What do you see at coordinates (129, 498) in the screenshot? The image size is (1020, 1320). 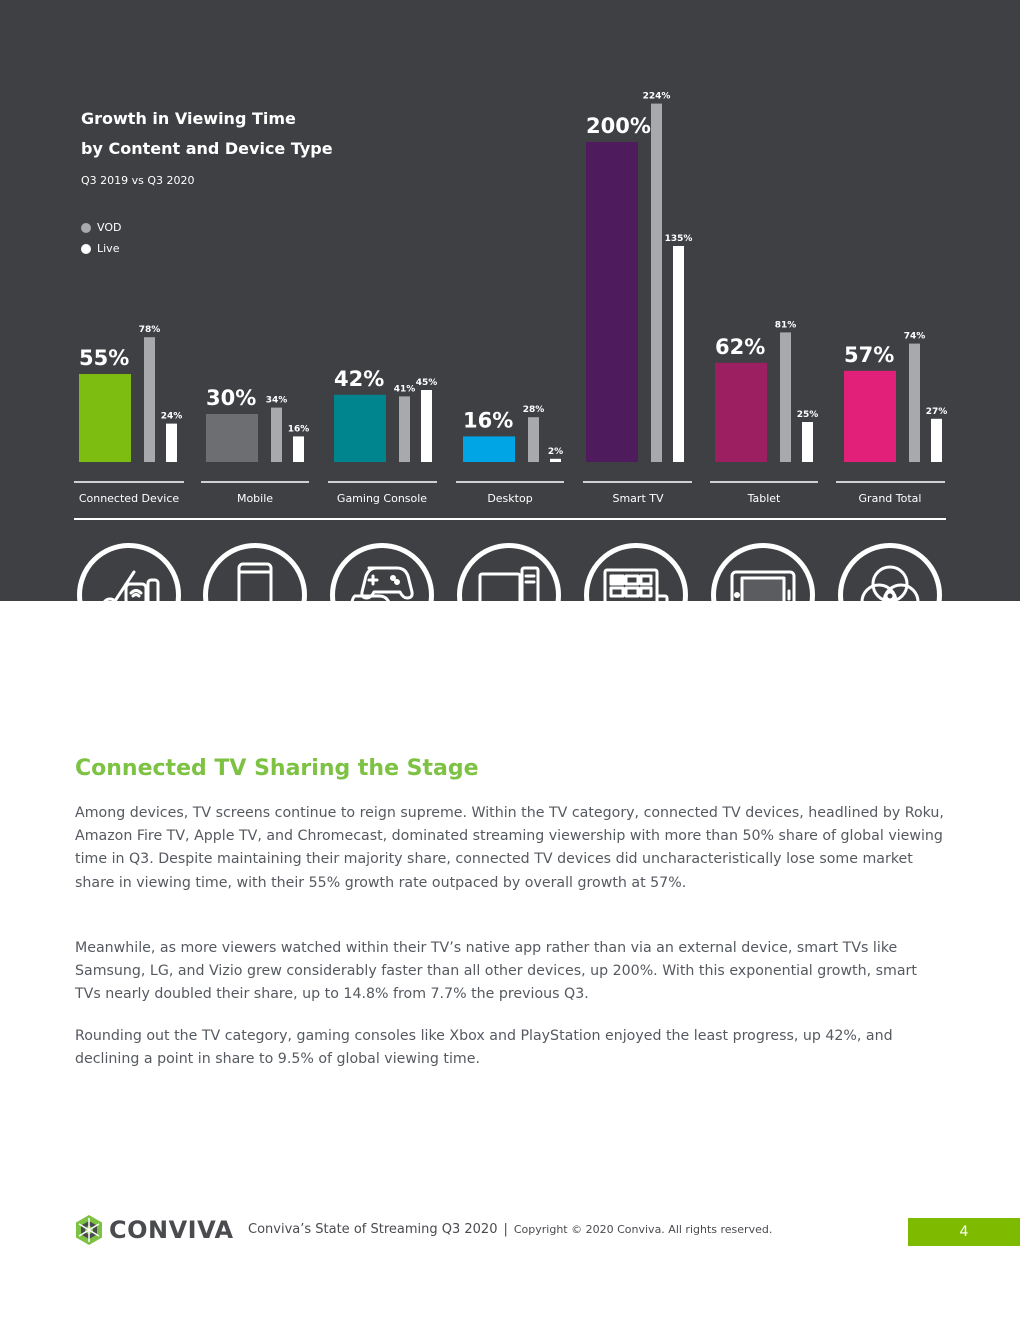 I see `category-label: Connected Device` at bounding box center [129, 498].